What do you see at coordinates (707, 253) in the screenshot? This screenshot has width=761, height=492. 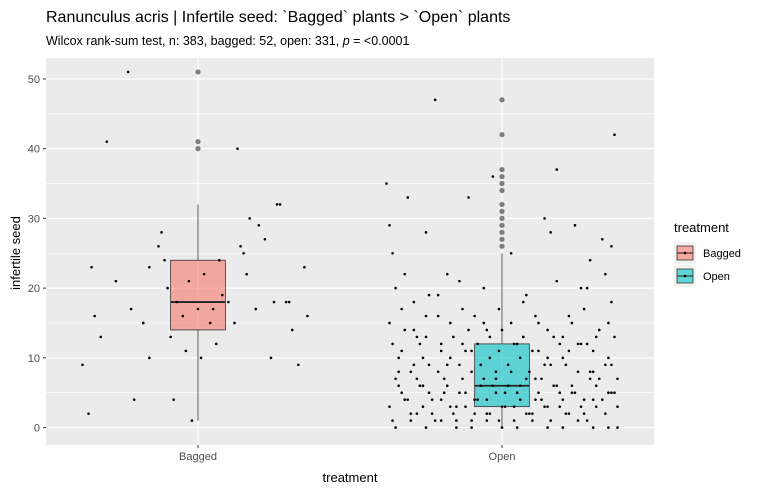 I see `legend: treatment Bagged Open` at bounding box center [707, 253].